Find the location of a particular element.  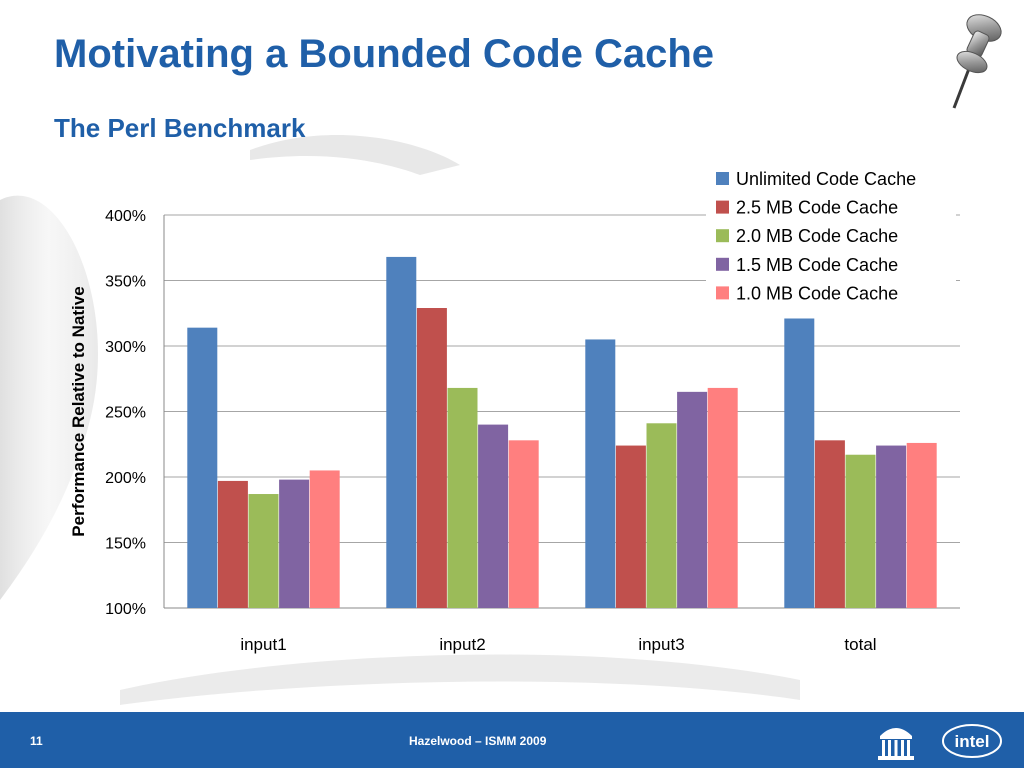

footer-bar: 11 Hazelwood – ISMM 2009 intel is located at coordinates (512, 740).